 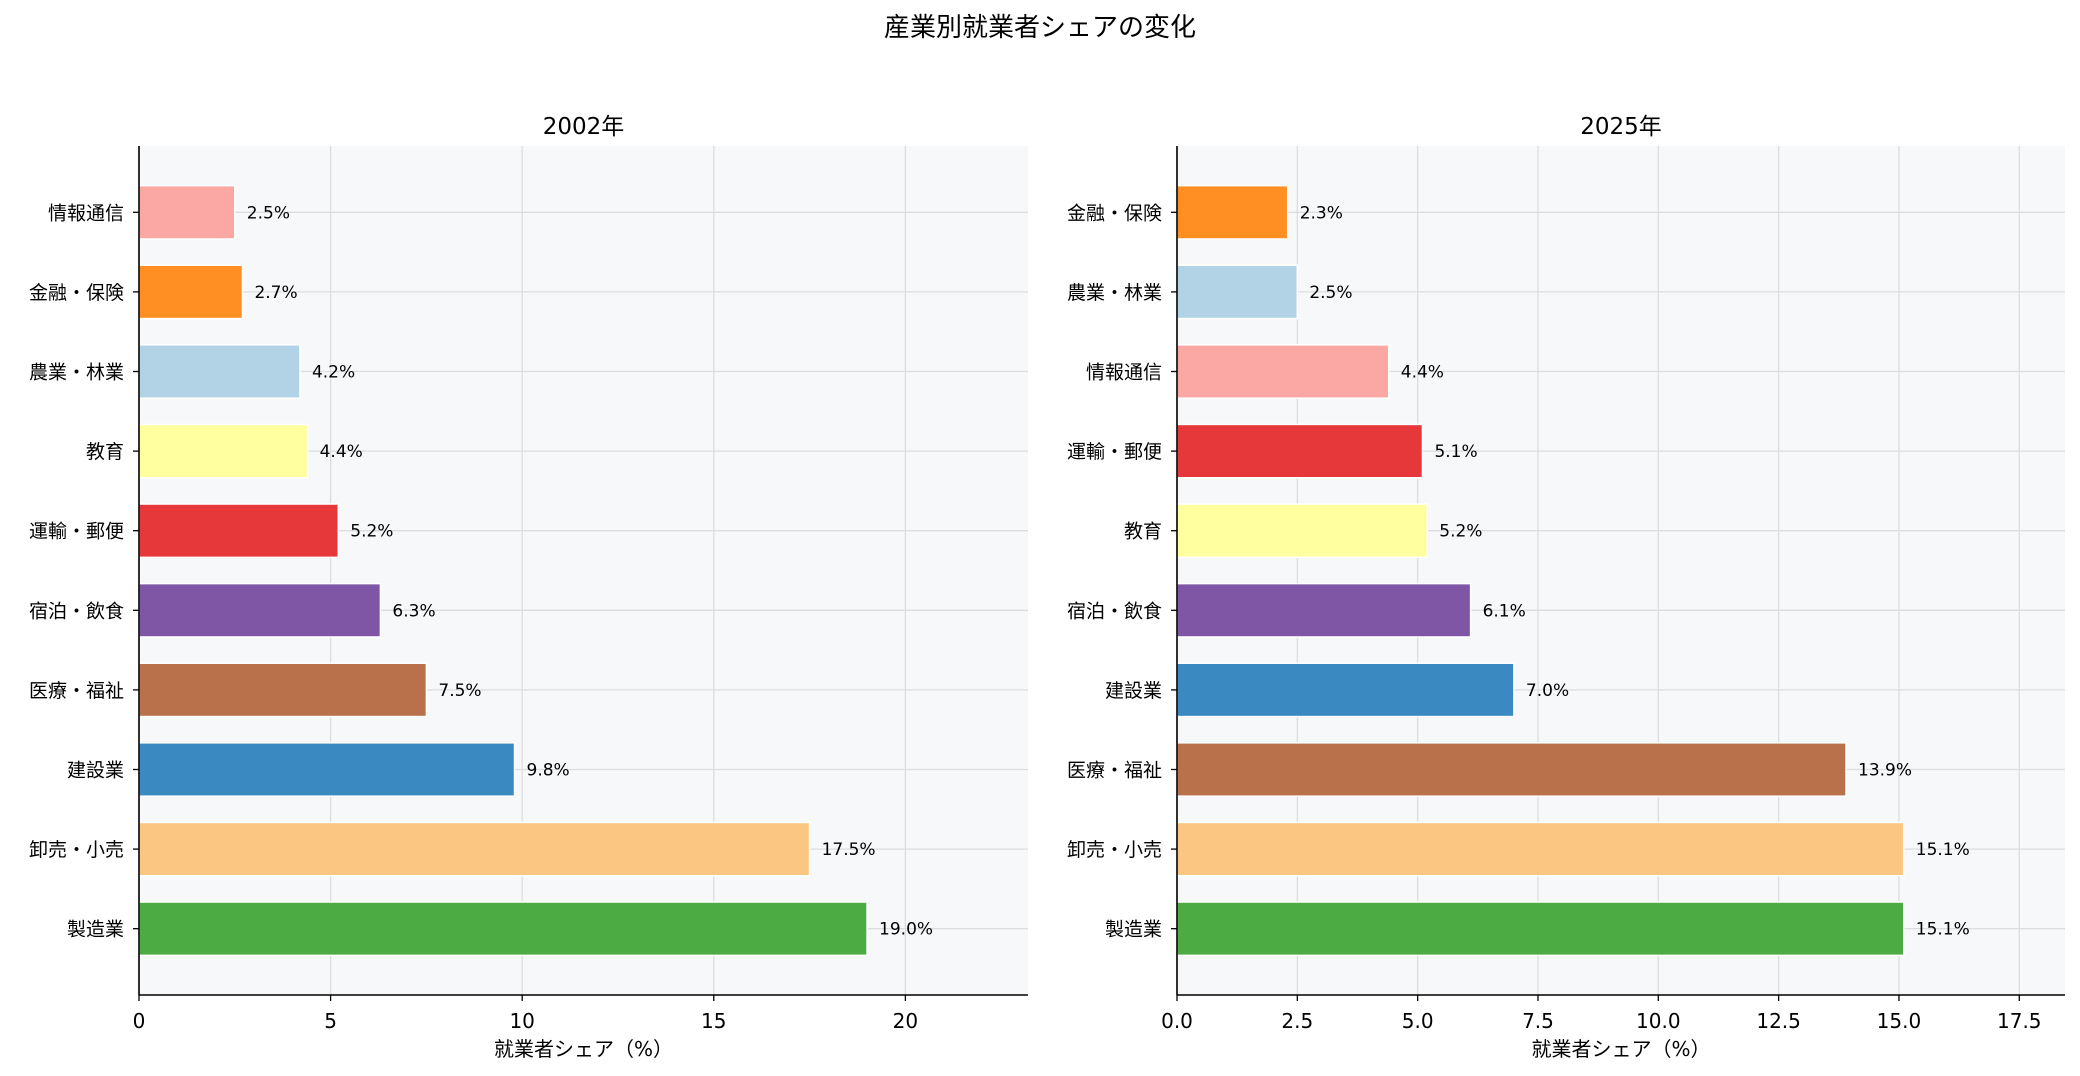 I want to click on bar-value-label: 7.5%, so click(x=459, y=691).